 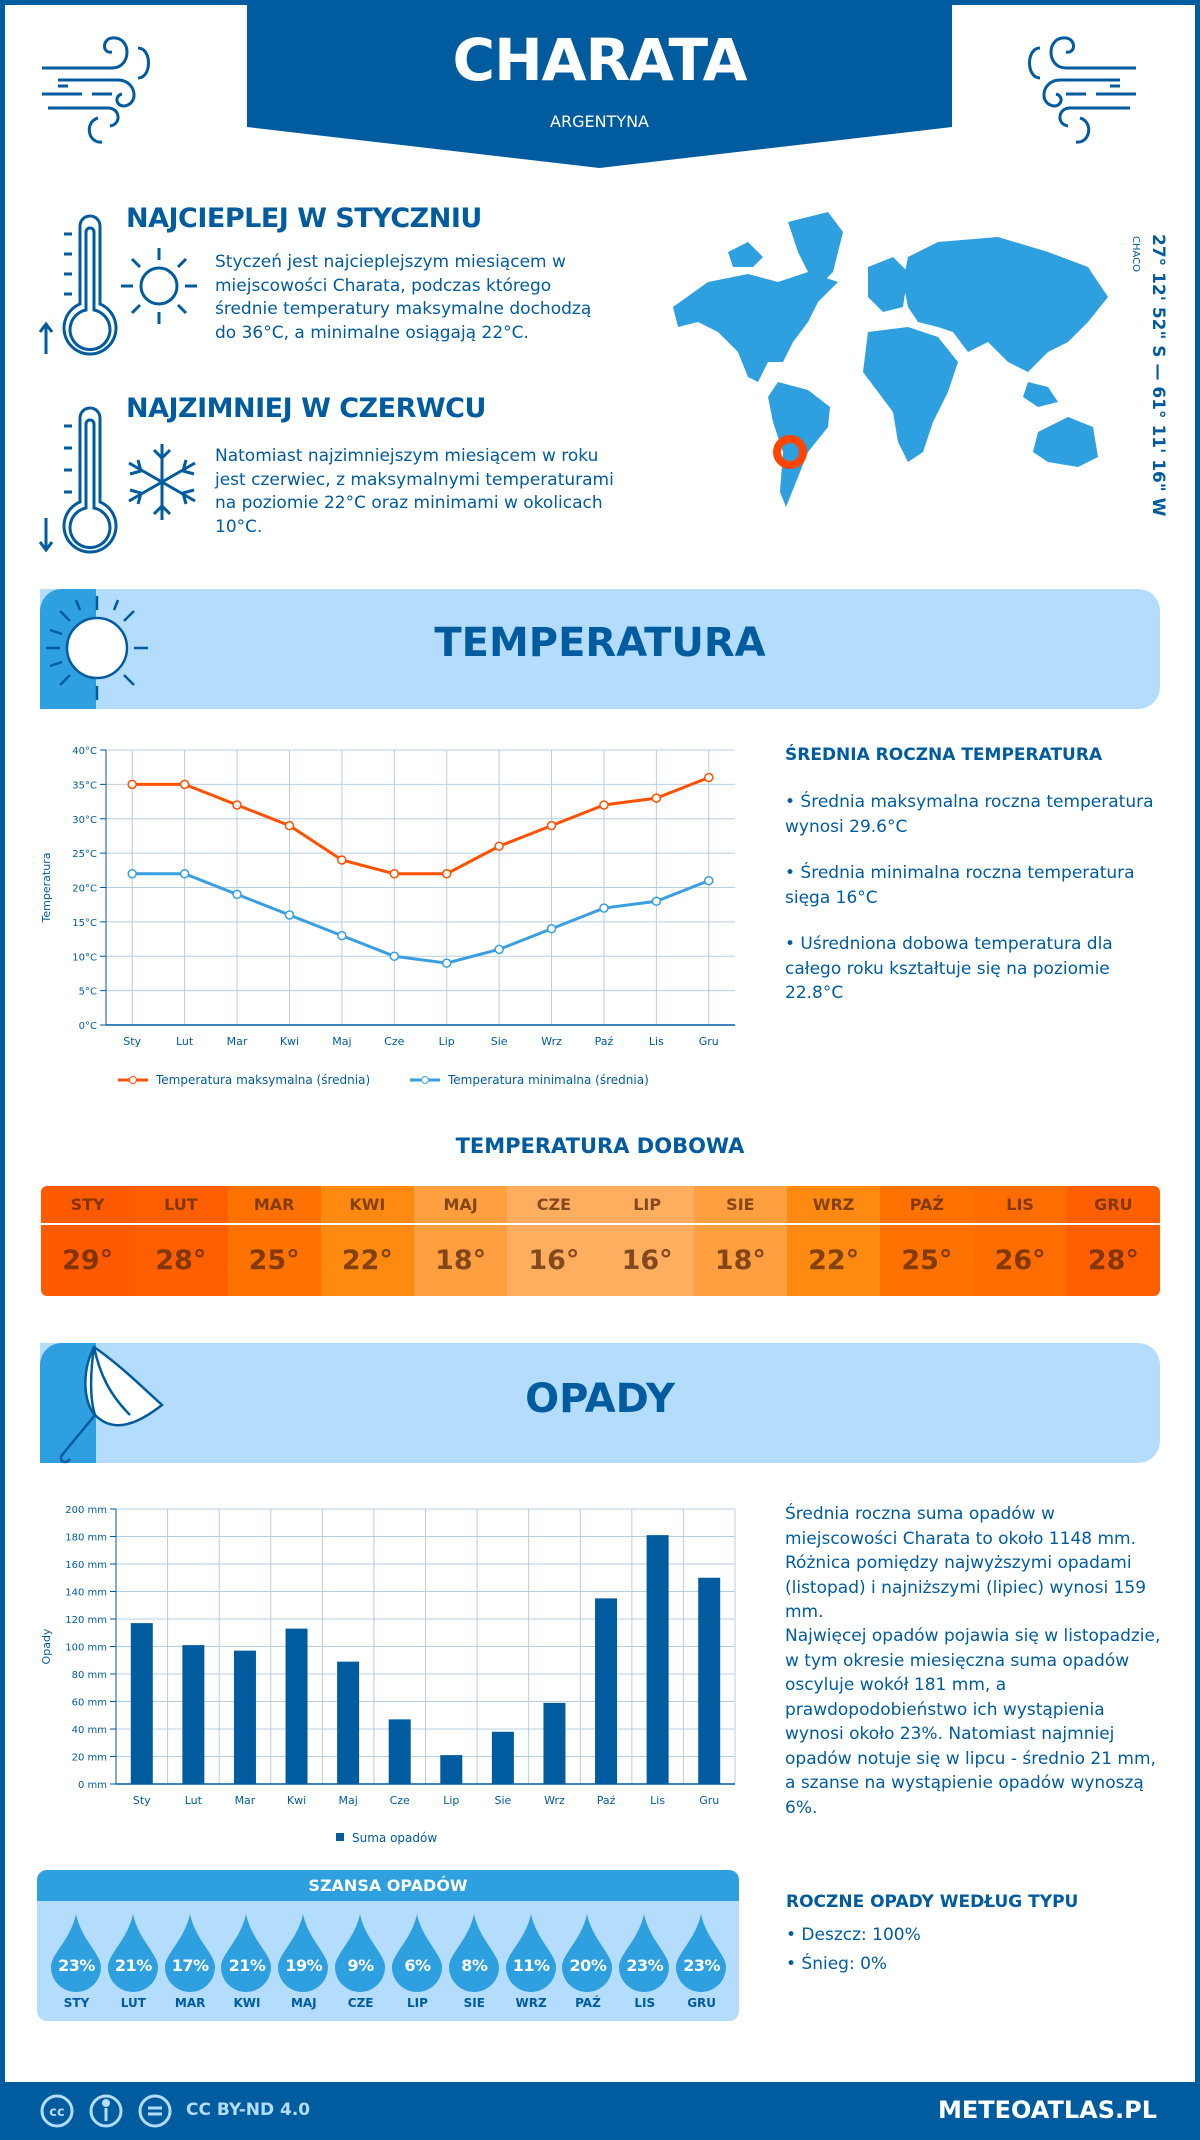 What do you see at coordinates (189, 1961) in the screenshot?
I see `precip-chance-item: 17% MAR` at bounding box center [189, 1961].